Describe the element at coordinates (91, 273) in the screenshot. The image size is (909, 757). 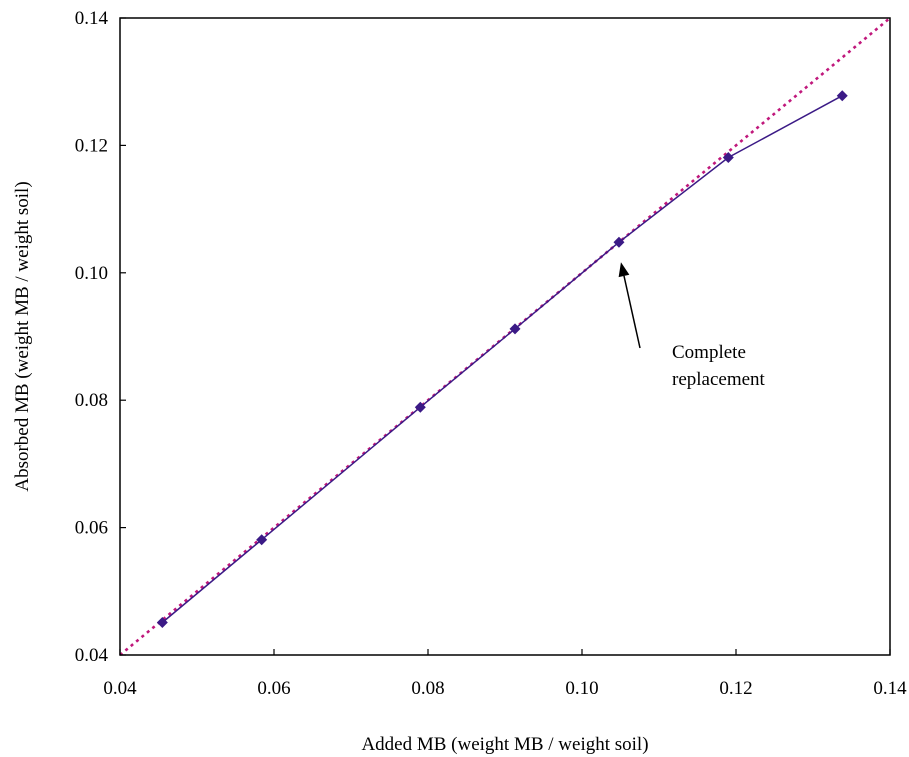
I see `y-tick-label: 0.10` at that location.